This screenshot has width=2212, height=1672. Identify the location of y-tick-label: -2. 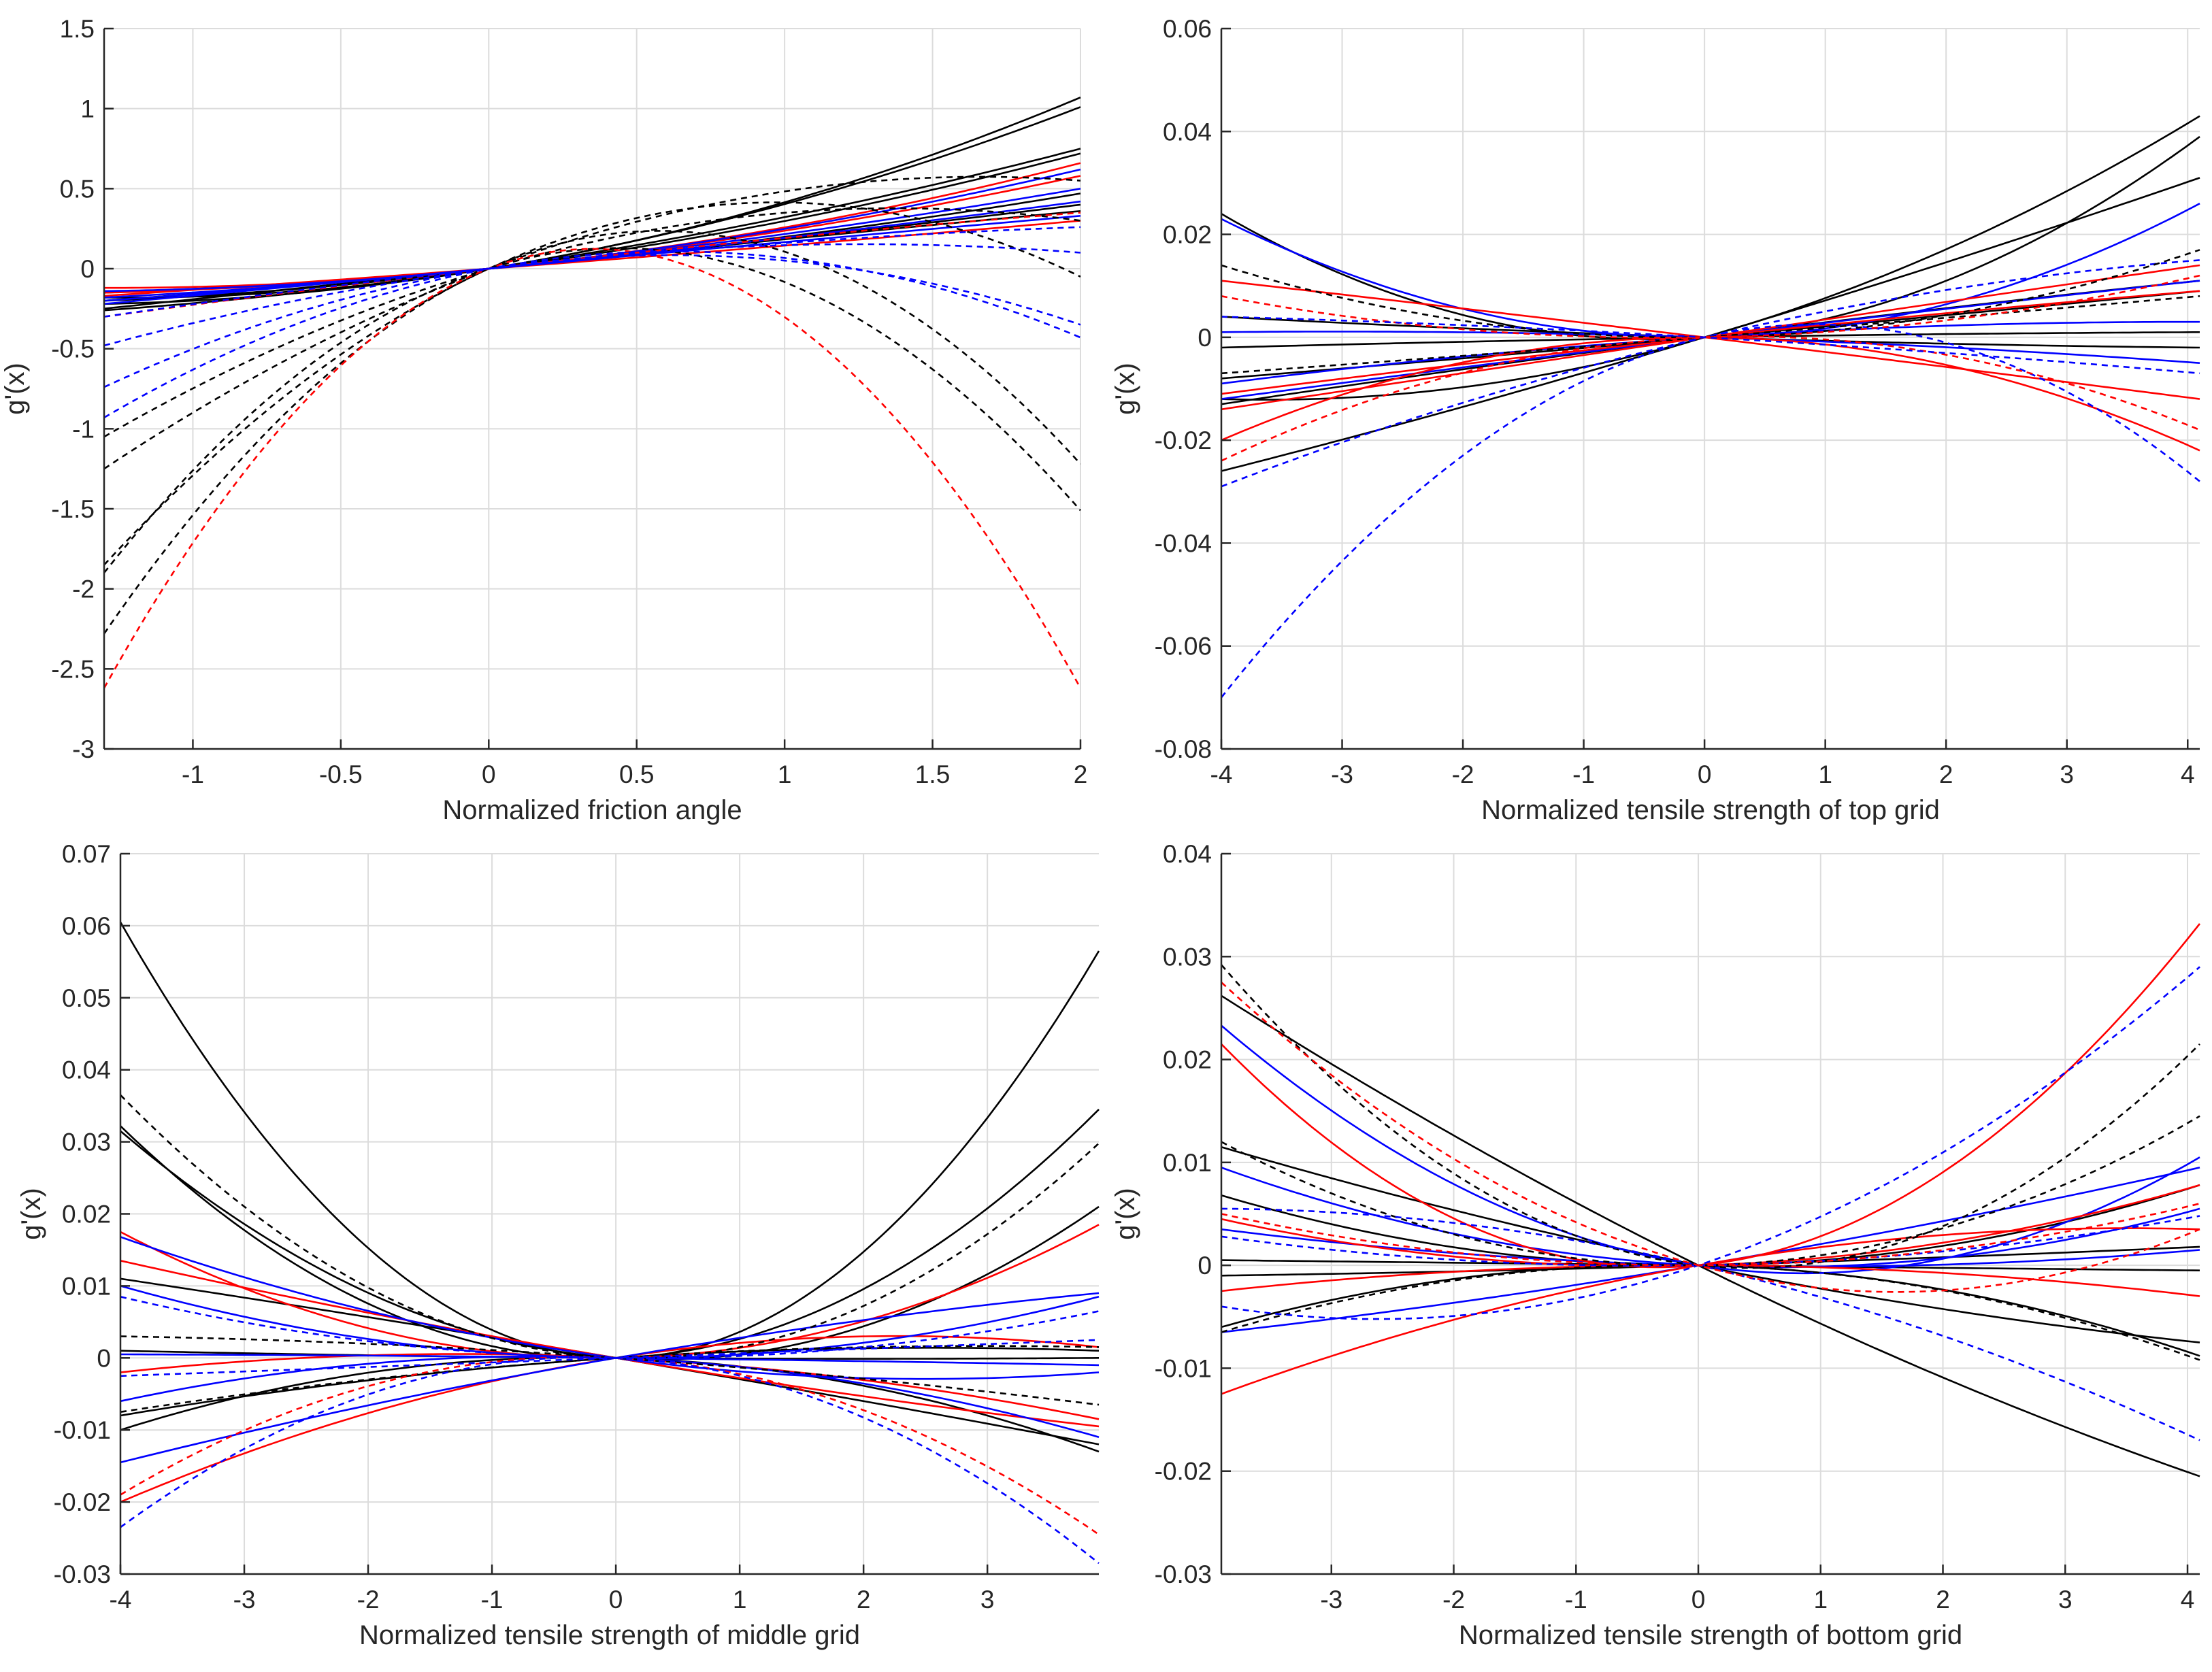
(83, 589).